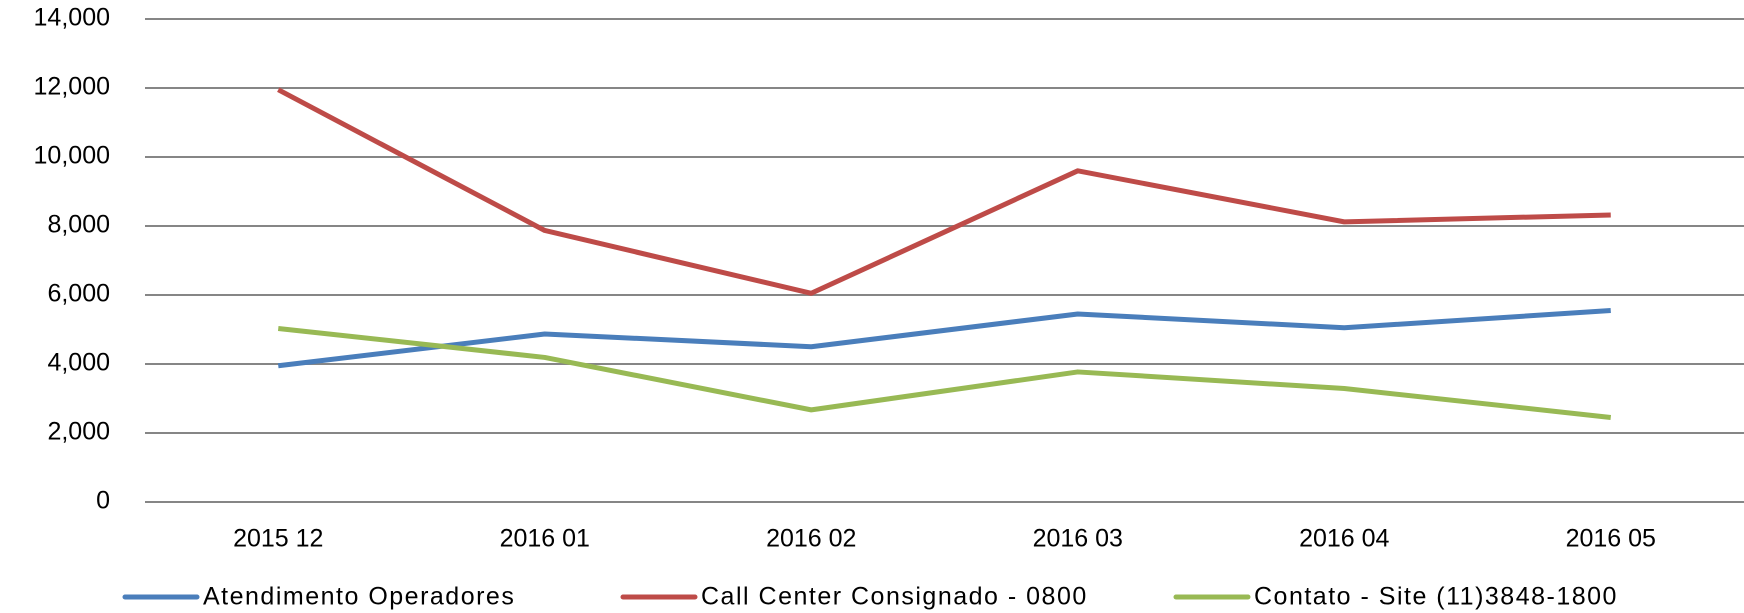 This screenshot has height=613, width=1744. What do you see at coordinates (78, 294) in the screenshot?
I see `y-tick-label: 6,000` at bounding box center [78, 294].